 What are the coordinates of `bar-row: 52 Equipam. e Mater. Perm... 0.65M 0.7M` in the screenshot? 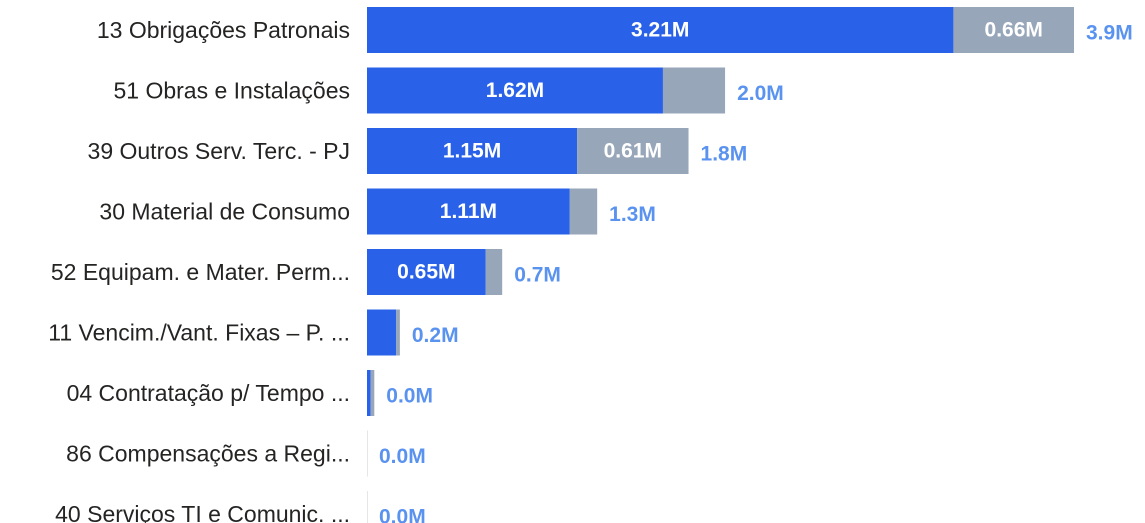 It's located at (306, 272).